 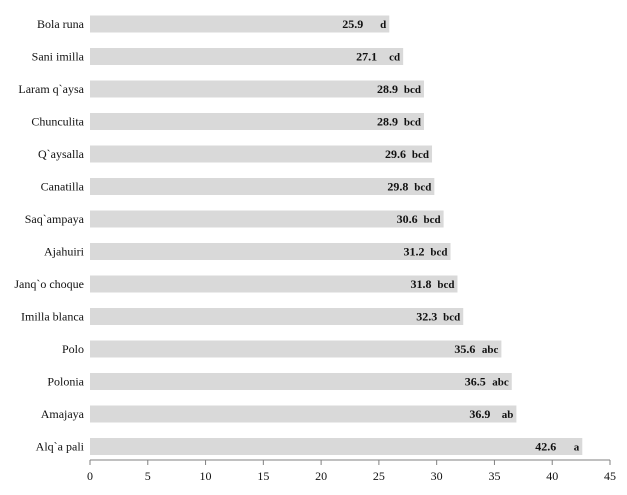 I want to click on x-tick-label: 45, so click(x=610, y=476).